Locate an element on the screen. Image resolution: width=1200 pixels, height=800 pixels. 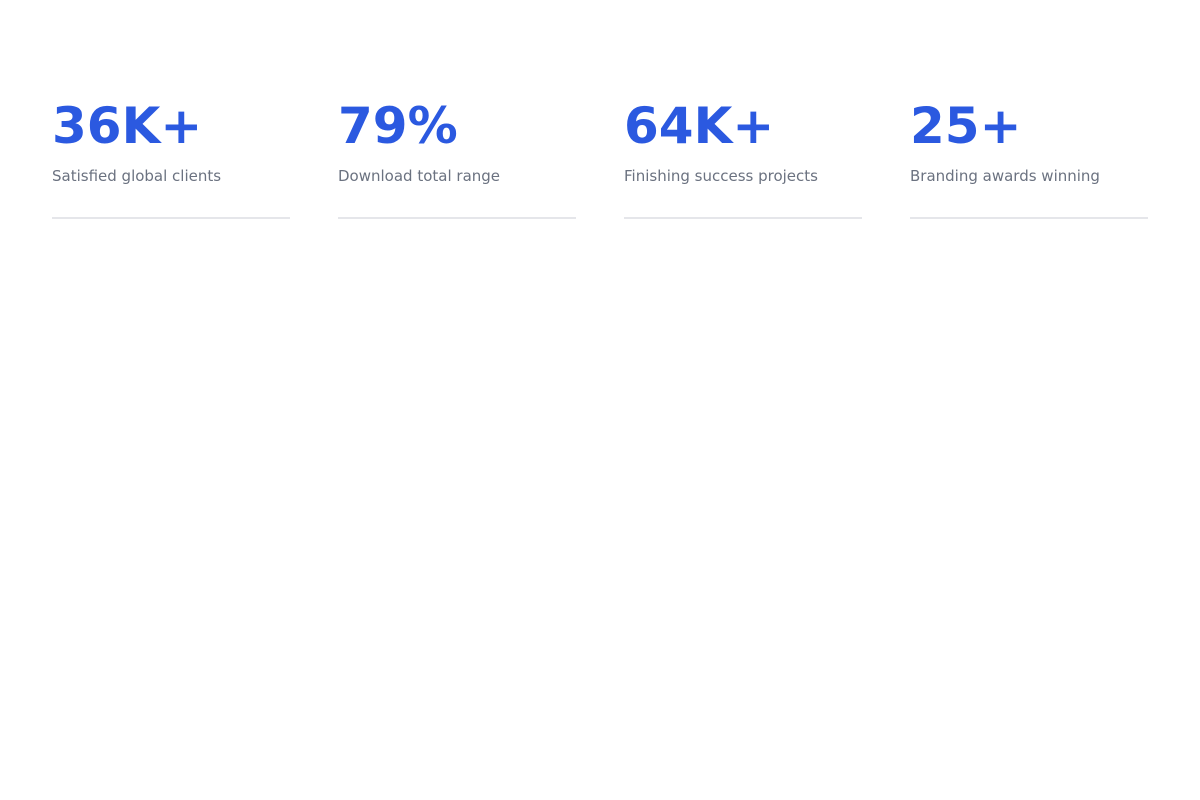
stat-value: 79% is located at coordinates (398, 126).